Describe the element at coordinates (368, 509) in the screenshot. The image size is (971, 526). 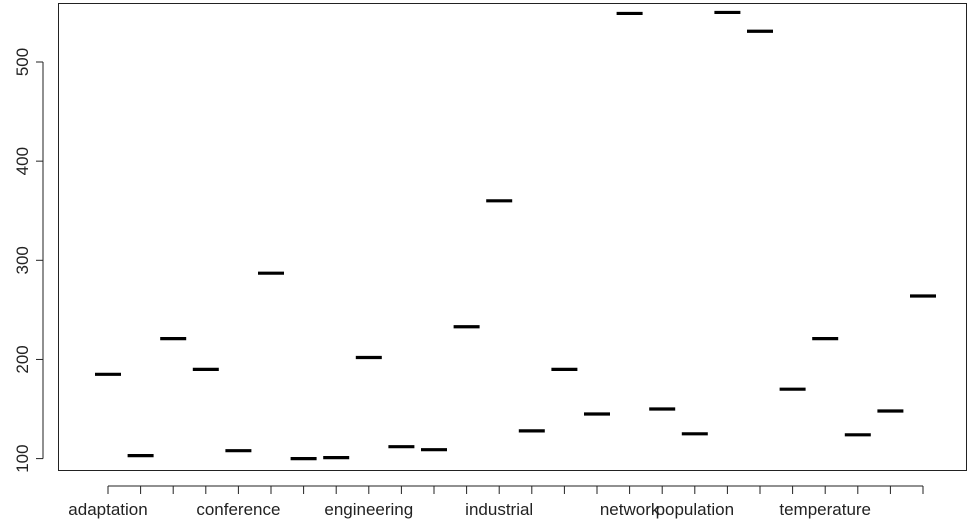
I see `x-tick-label: engineering` at that location.